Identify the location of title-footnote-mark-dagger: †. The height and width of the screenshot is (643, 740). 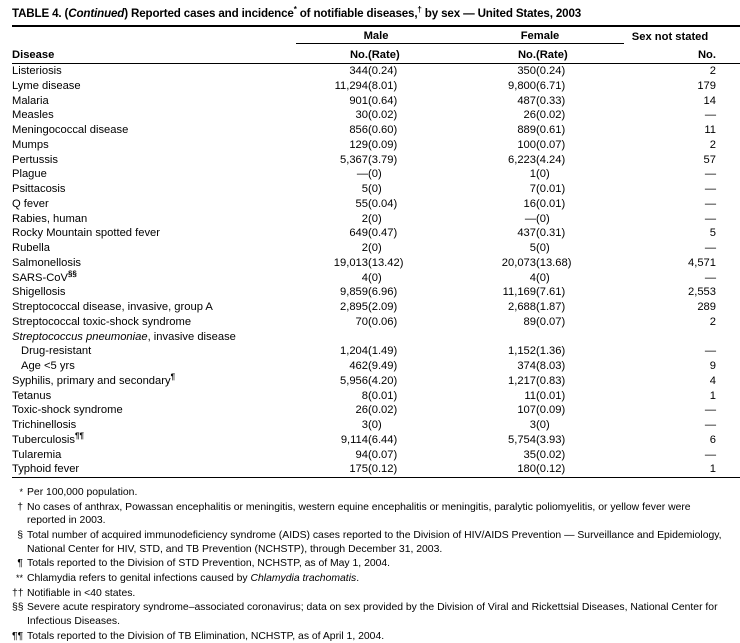
(419, 10).